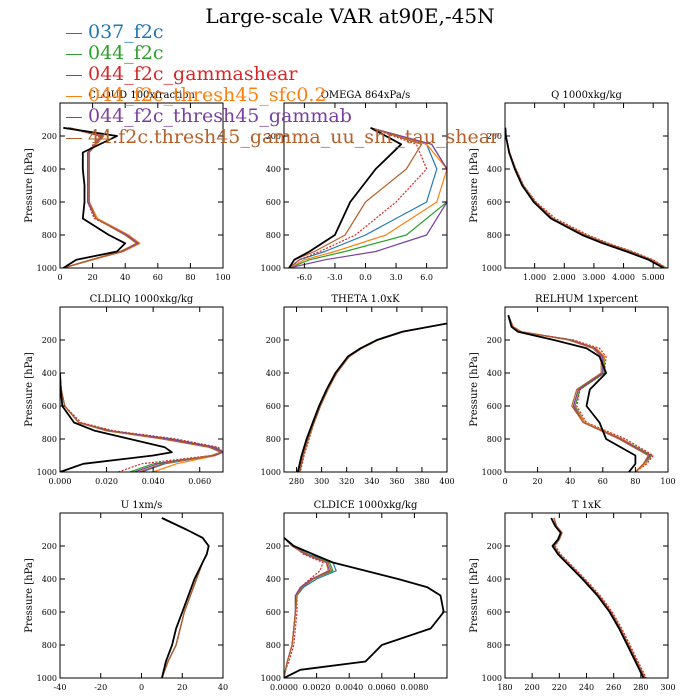 The height and width of the screenshot is (700, 700). Describe the element at coordinates (559, 687) in the screenshot. I see `x-tick-label: 220` at that location.